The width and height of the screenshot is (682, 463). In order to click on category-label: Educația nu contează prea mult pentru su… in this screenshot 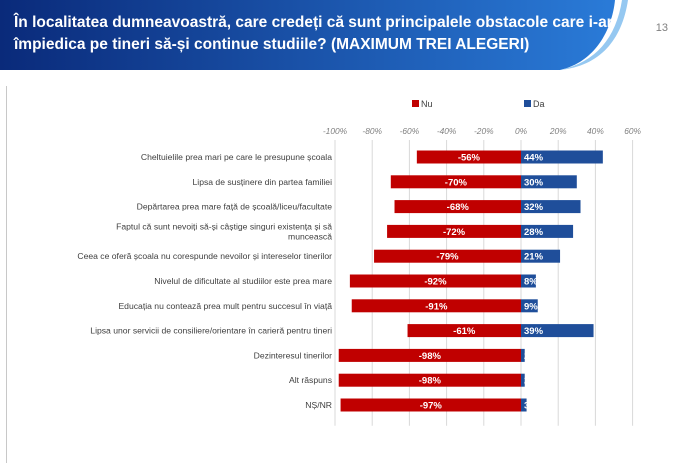, I will do `click(225, 306)`.